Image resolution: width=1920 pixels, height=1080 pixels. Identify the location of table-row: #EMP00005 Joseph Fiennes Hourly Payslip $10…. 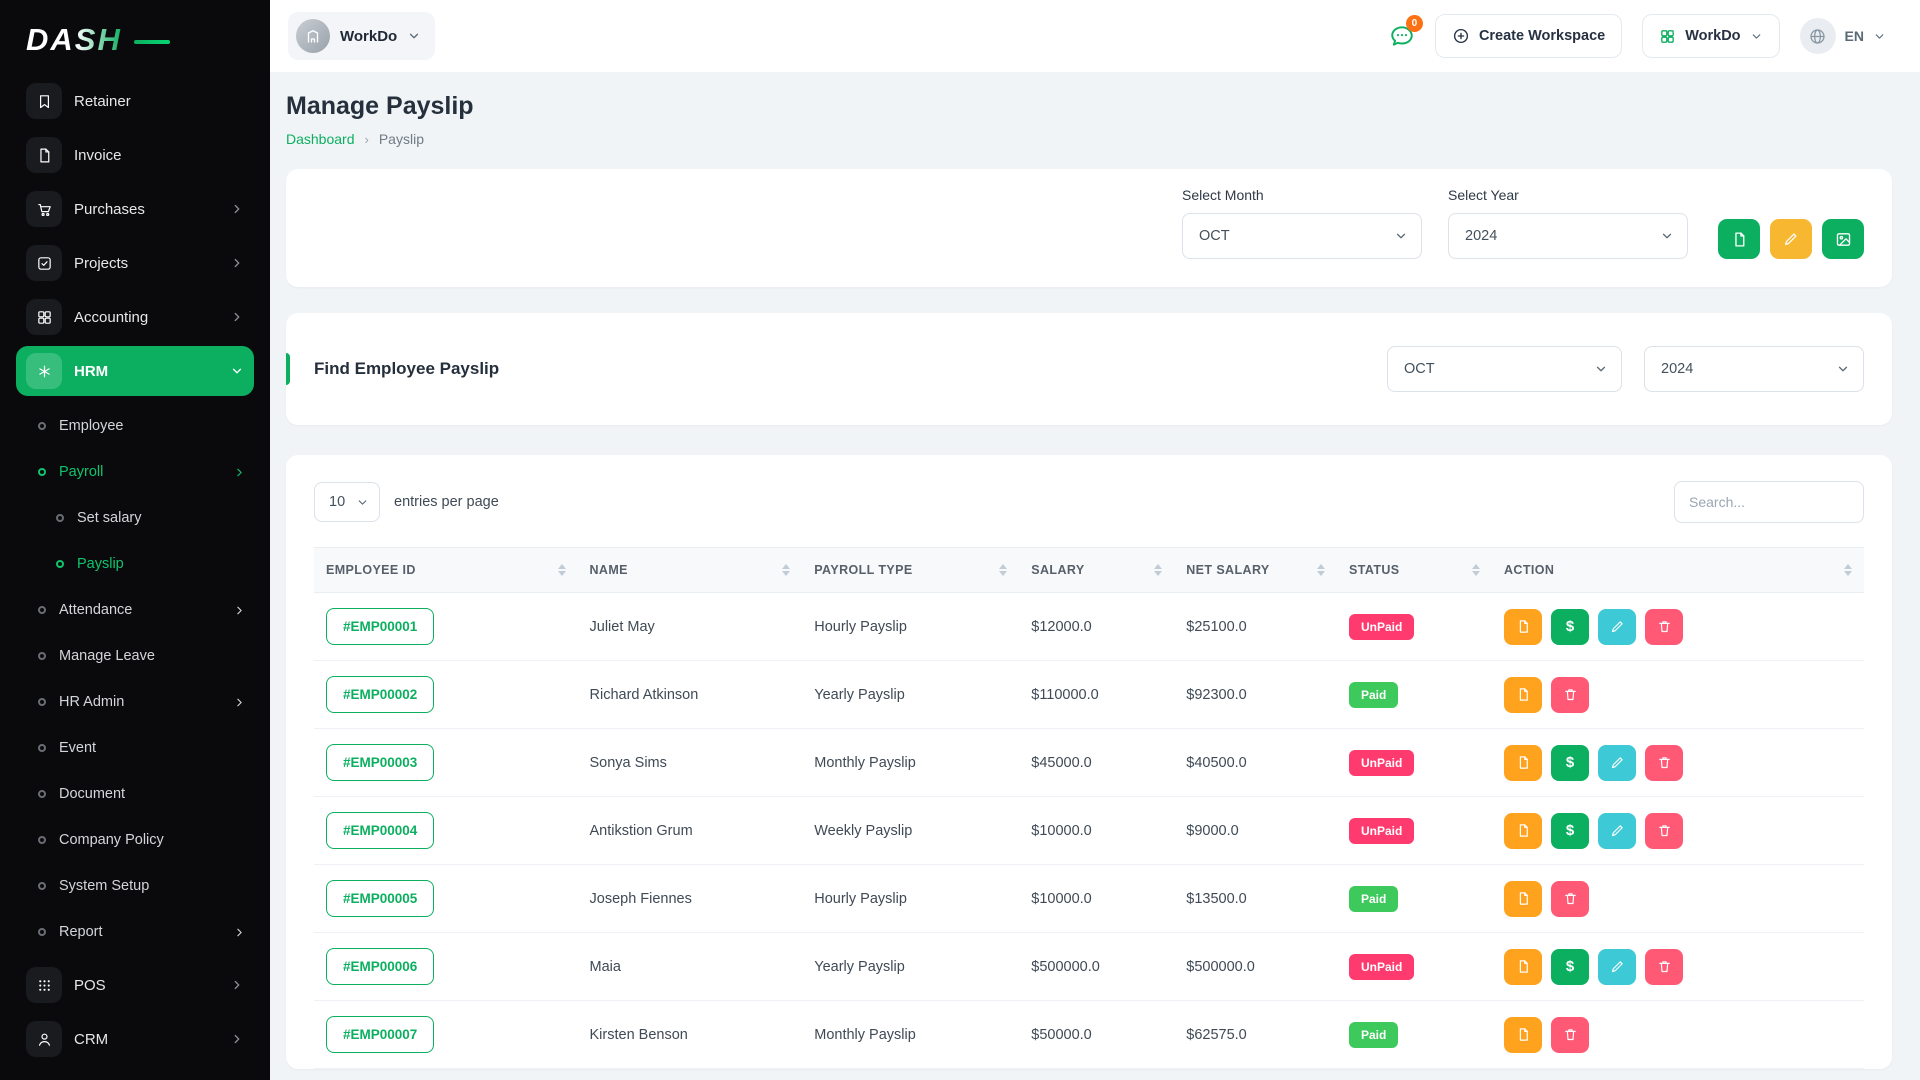
(1089, 898).